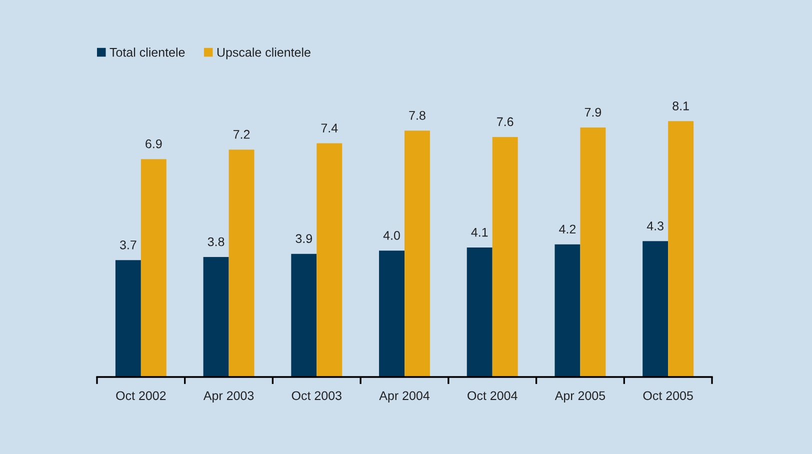 The height and width of the screenshot is (454, 812). I want to click on data-label: 3.7, so click(128, 245).